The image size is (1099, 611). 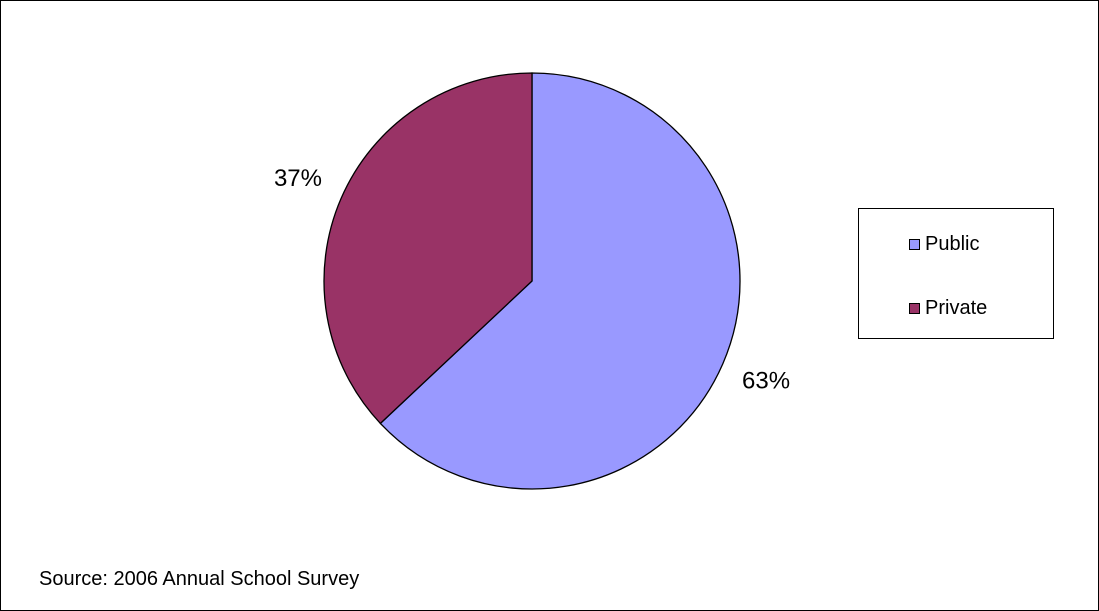 I want to click on legend: Public Private, so click(x=956, y=273).